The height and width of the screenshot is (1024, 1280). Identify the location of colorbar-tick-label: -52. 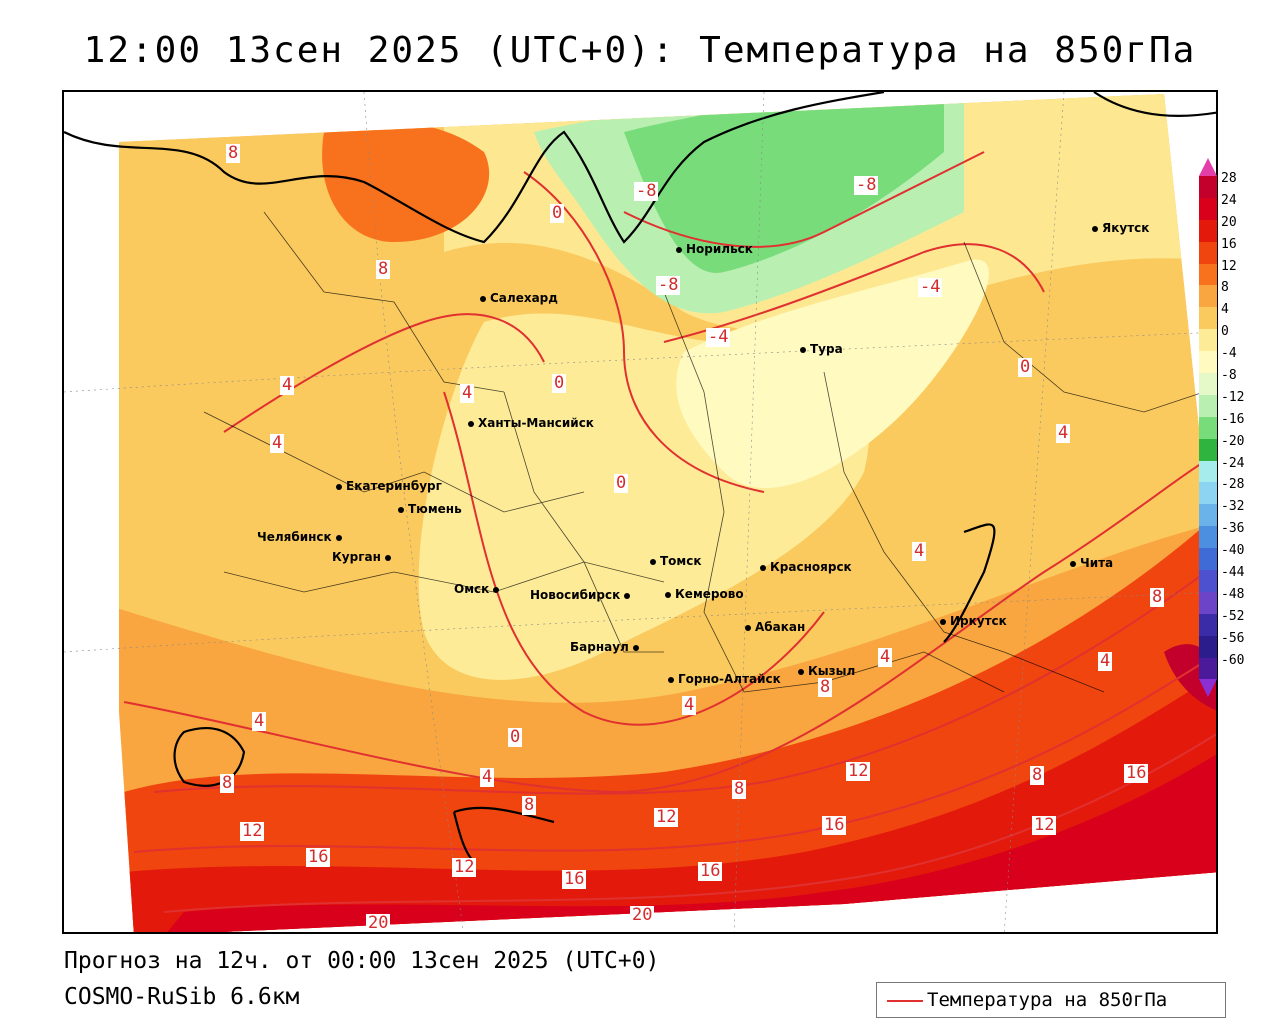
(1233, 616).